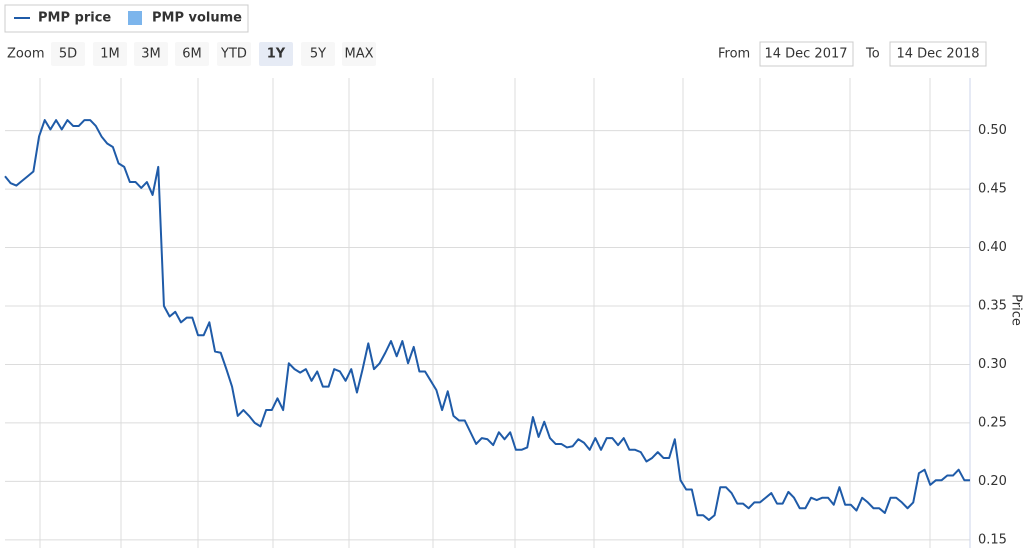  I want to click on y-tick-label: 0.35, so click(992, 305).